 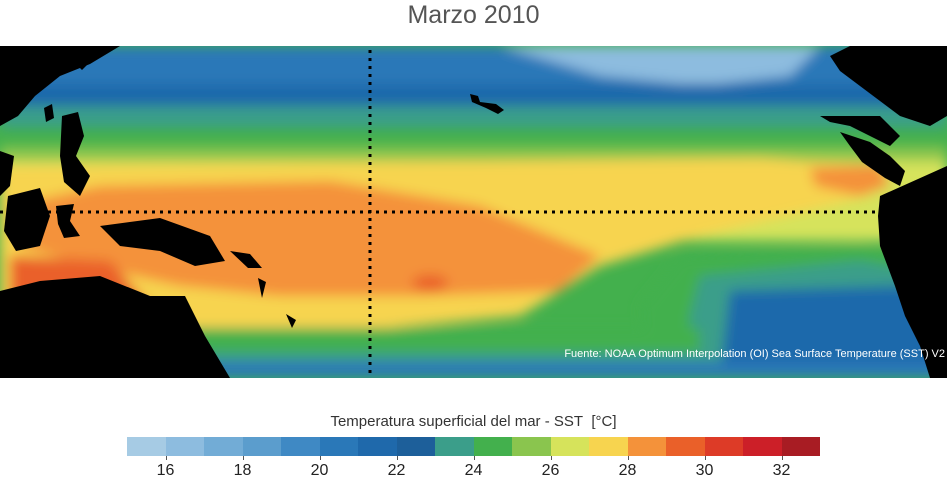 What do you see at coordinates (473, 117) in the screenshot?
I see `zone-north-teal` at bounding box center [473, 117].